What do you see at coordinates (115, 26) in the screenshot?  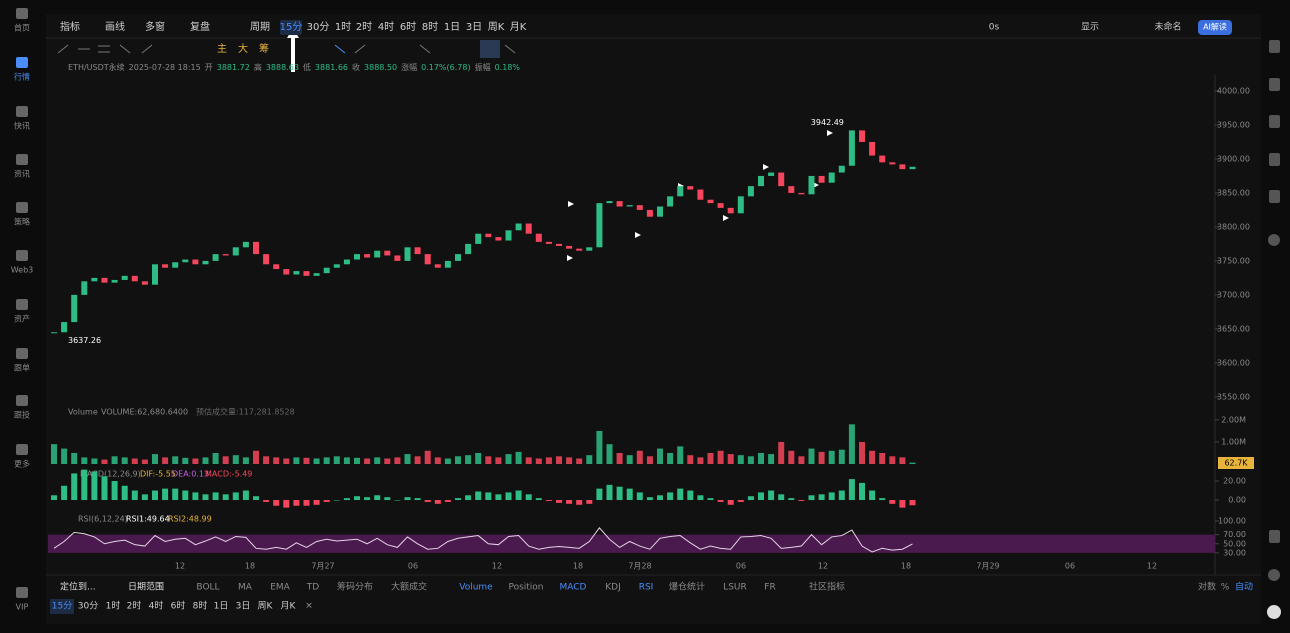 I see `toolbar-item: 画线` at bounding box center [115, 26].